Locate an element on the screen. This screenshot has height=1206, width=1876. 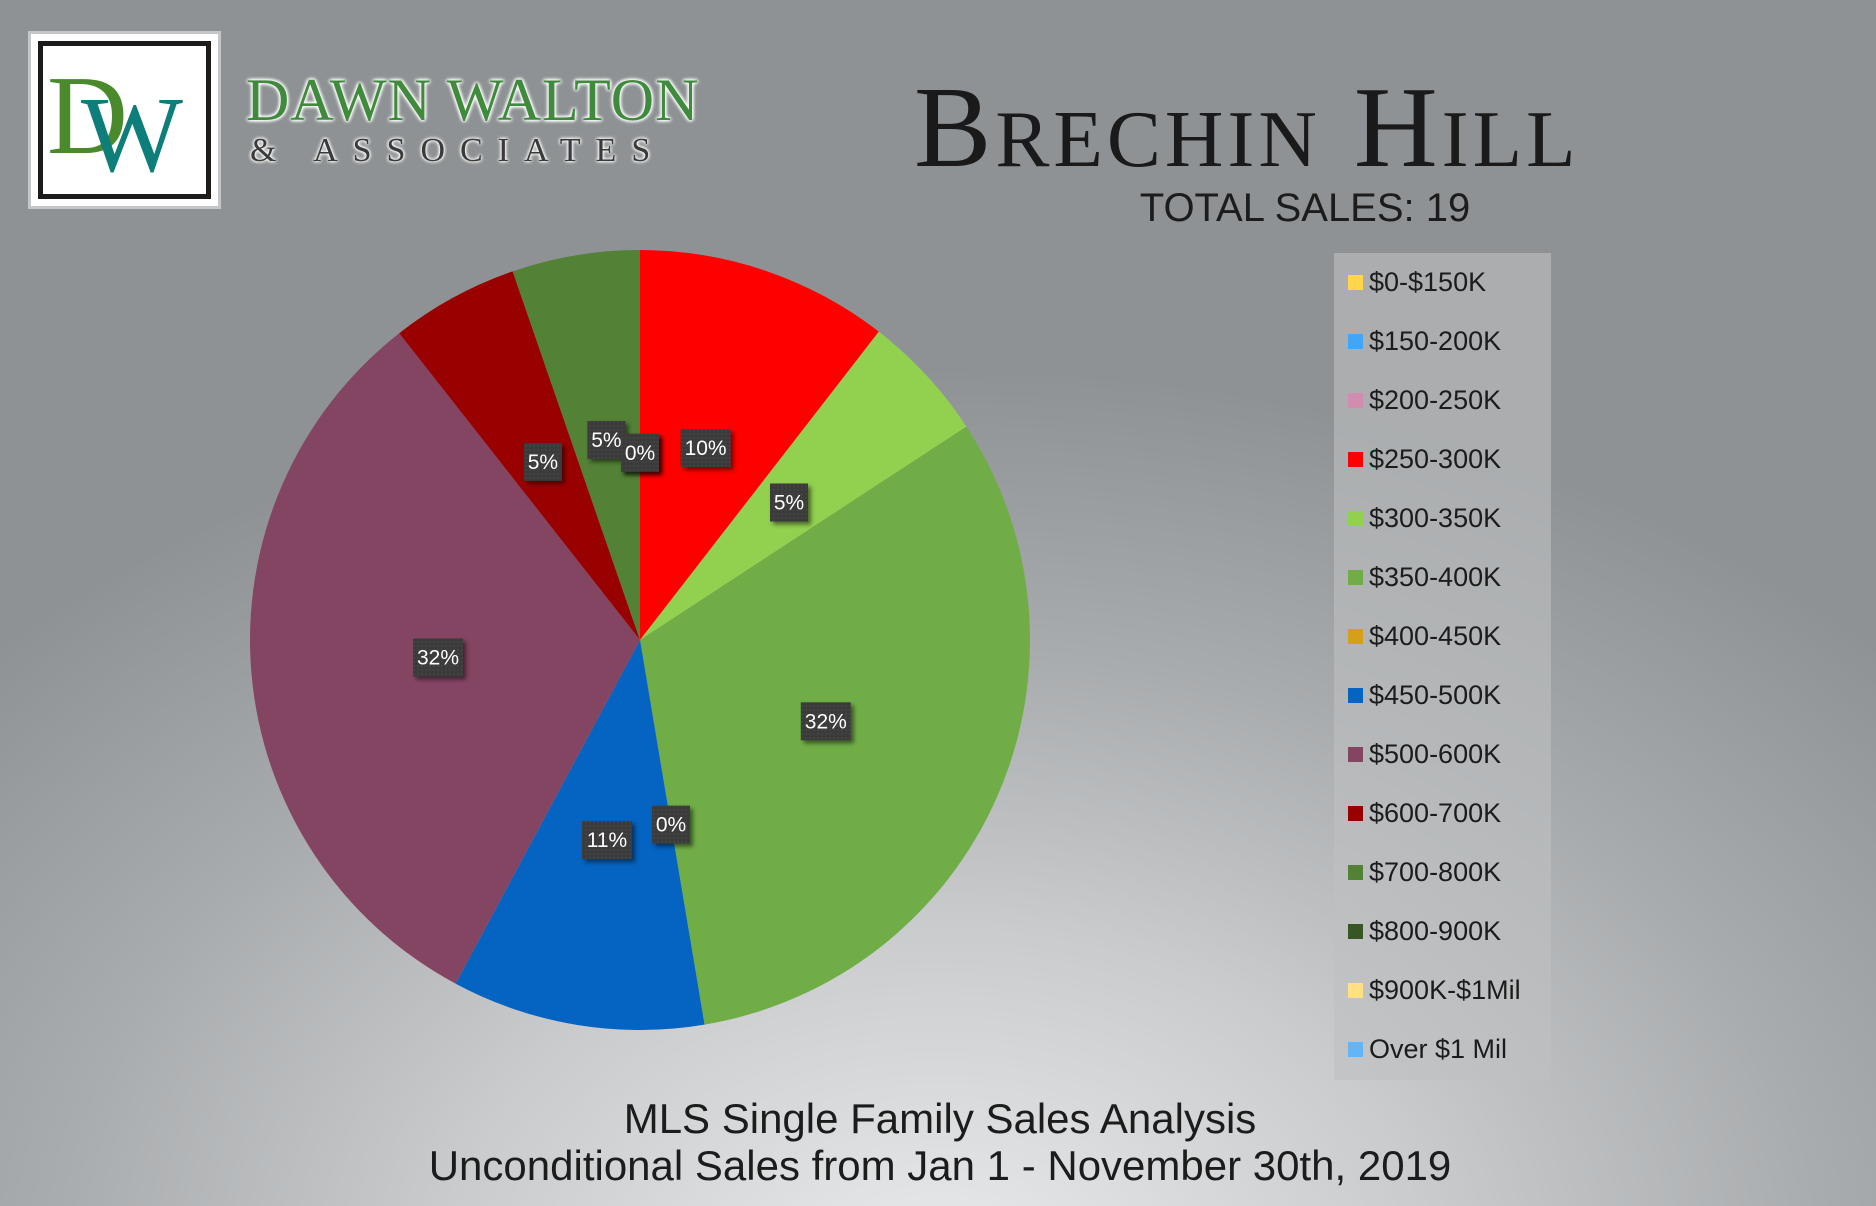
legend-item-800-900k: $800-900K is located at coordinates (1424, 931).